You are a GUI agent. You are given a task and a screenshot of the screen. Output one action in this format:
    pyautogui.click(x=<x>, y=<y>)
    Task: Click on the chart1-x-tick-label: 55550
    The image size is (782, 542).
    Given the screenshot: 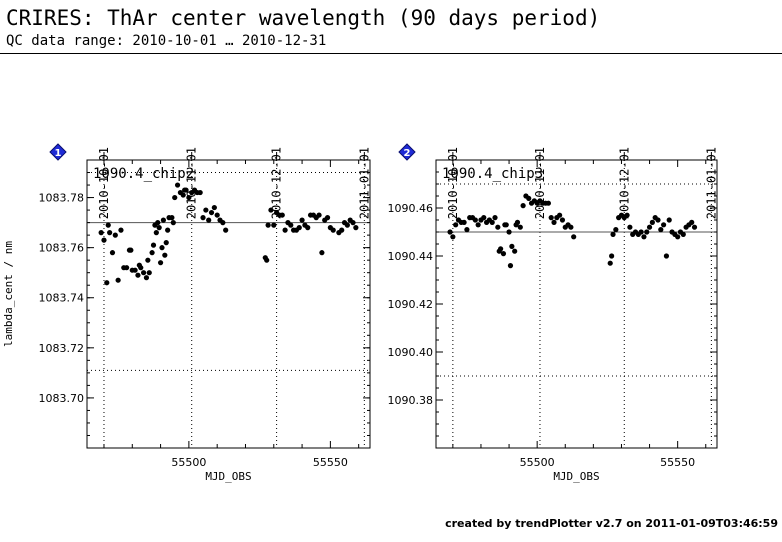 What is the action you would take?
    pyautogui.click(x=330, y=462)
    